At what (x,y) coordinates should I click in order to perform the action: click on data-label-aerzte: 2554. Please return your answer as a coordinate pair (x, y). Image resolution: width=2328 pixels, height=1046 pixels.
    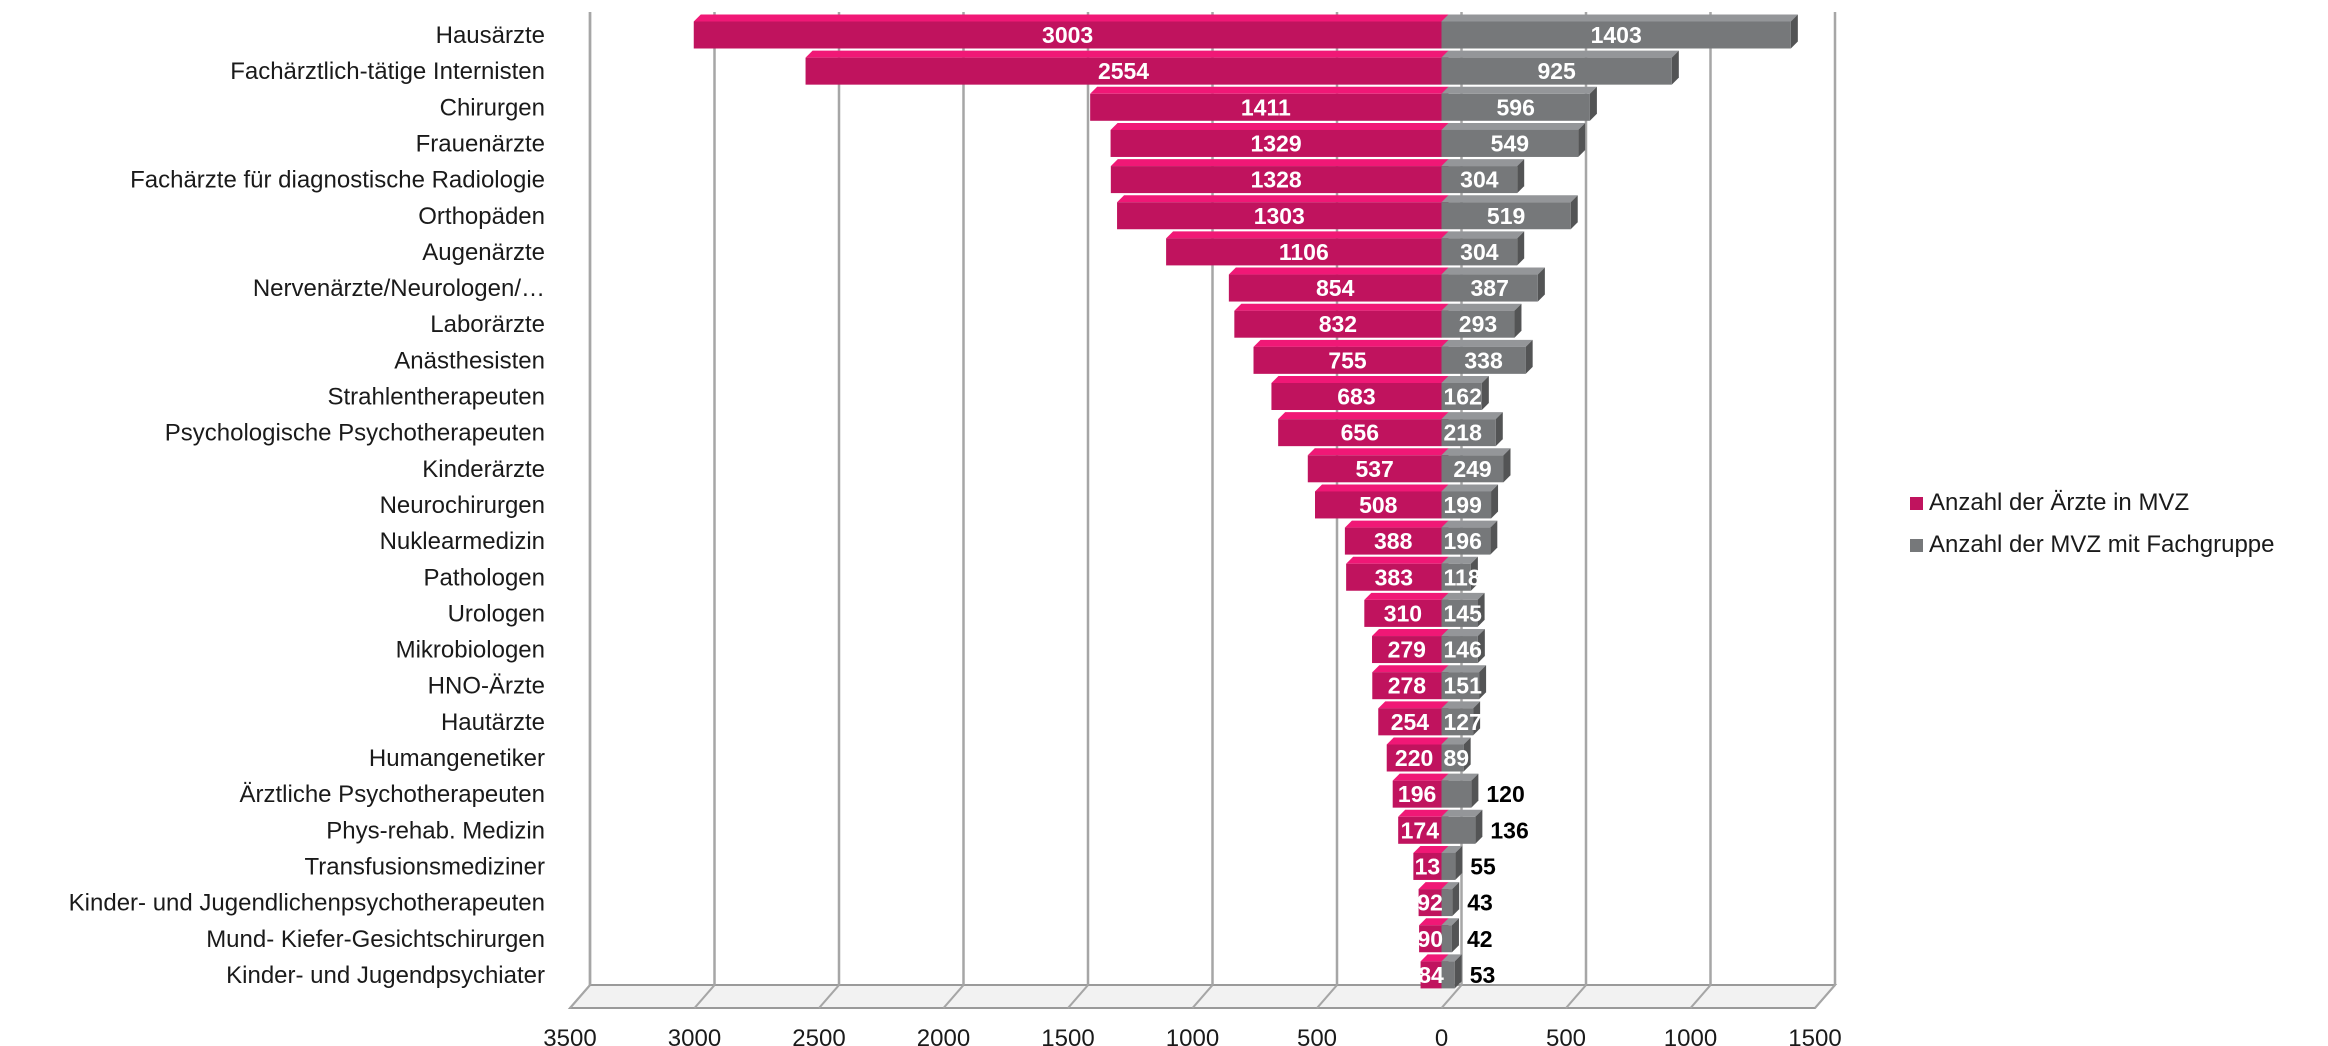
    Looking at the image, I should click on (1123, 71).